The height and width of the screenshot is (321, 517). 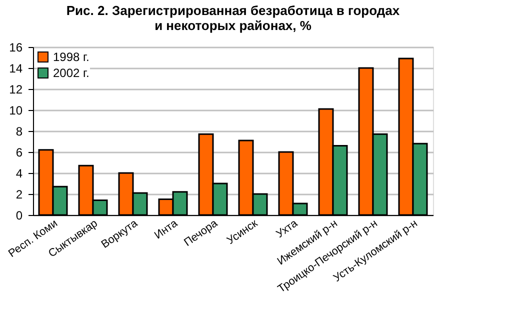 What do you see at coordinates (233, 10) in the screenshot?
I see `text: Рис. 2. Зарегистрированная безработица в городах` at bounding box center [233, 10].